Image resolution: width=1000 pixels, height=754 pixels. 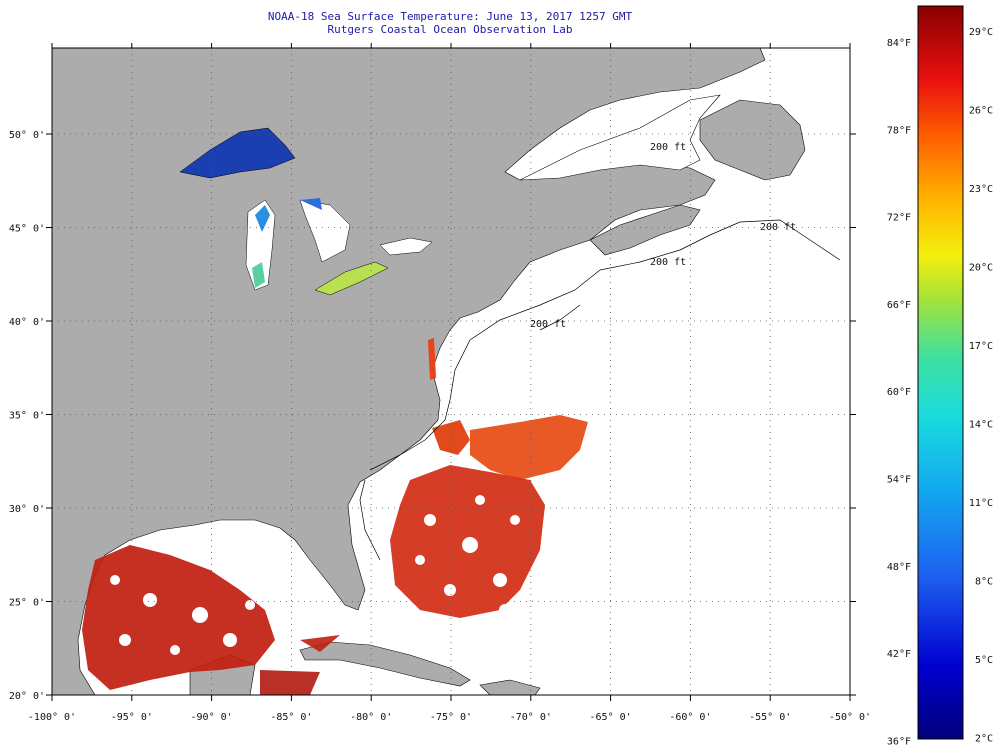 What do you see at coordinates (27, 322) in the screenshot?
I see `latitude-label: 40° 0'` at bounding box center [27, 322].